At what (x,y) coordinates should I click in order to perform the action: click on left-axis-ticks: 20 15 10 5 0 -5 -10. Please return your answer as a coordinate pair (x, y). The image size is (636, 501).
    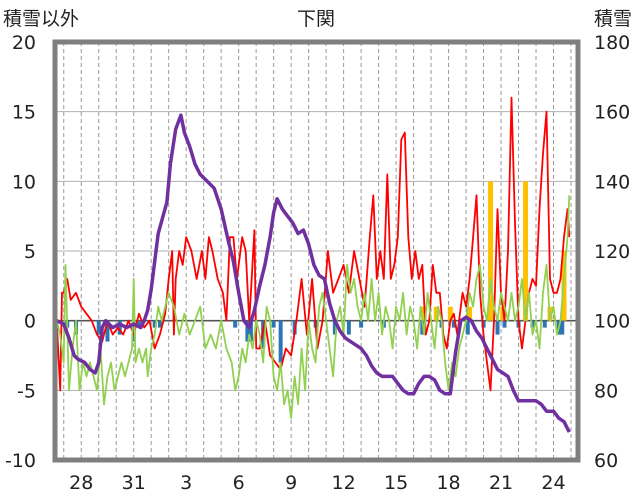
    Looking at the image, I should click on (20, 252).